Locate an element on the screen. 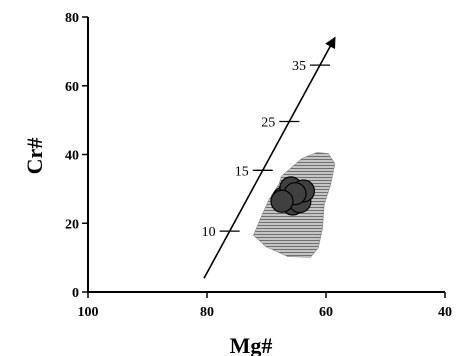 The height and width of the screenshot is (356, 458). x-tick-label: 100 is located at coordinates (88, 312).